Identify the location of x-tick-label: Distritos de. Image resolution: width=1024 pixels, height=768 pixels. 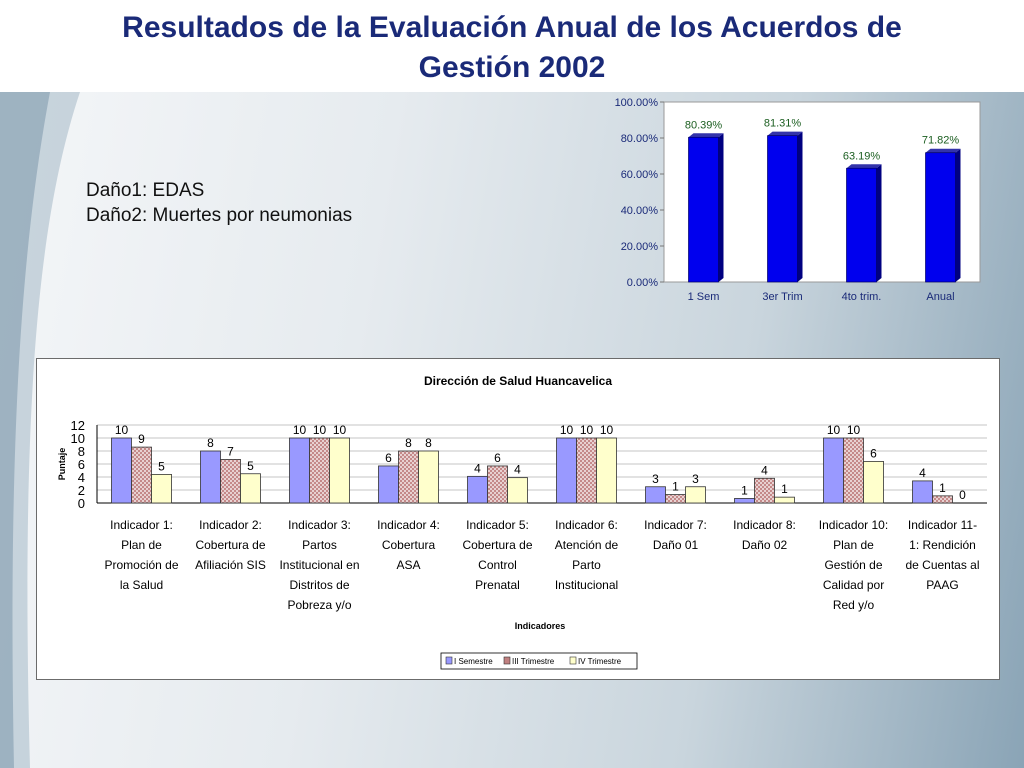
(319, 585).